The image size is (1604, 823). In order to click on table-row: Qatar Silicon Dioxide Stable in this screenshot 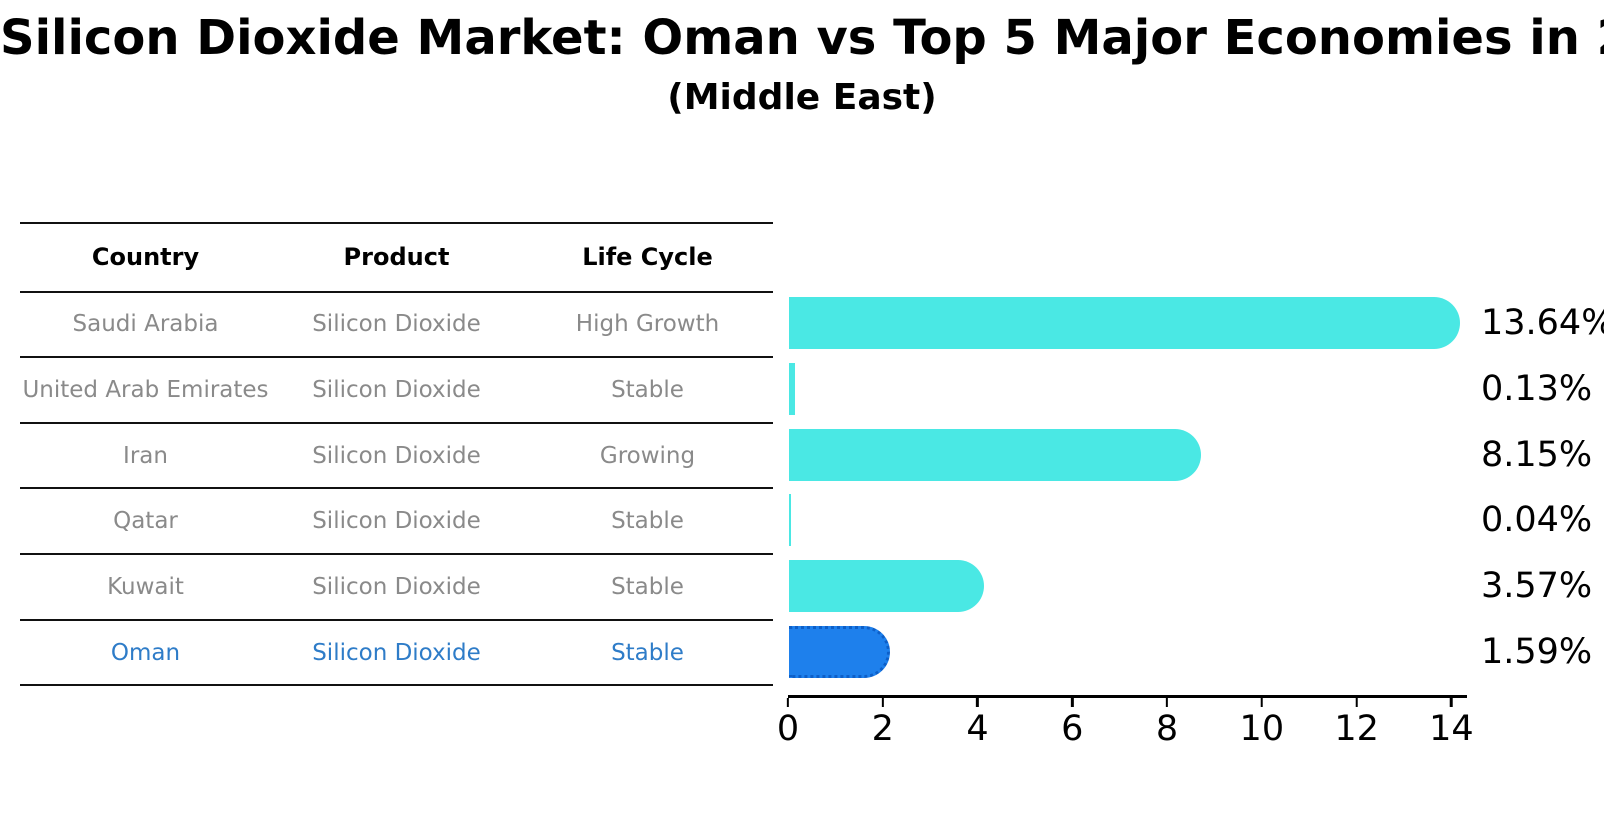, I will do `click(396, 522)`.